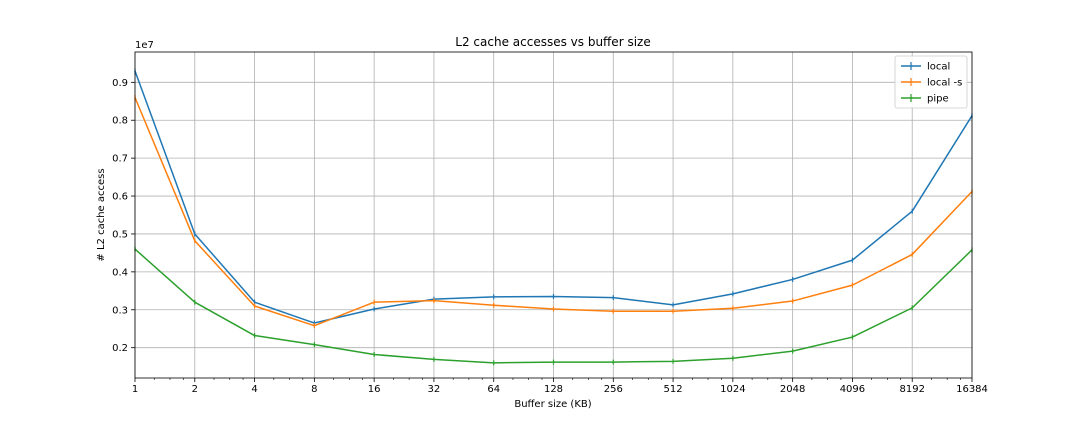 This screenshot has height=432, width=1080. What do you see at coordinates (120, 310) in the screenshot?
I see `y-tick-label: 0.3` at bounding box center [120, 310].